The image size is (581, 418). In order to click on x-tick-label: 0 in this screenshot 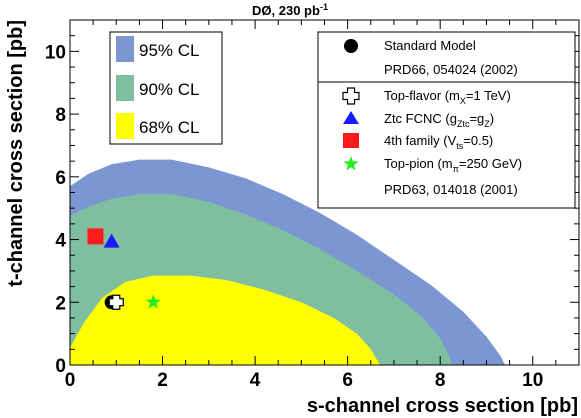, I will do `click(70, 380)`.